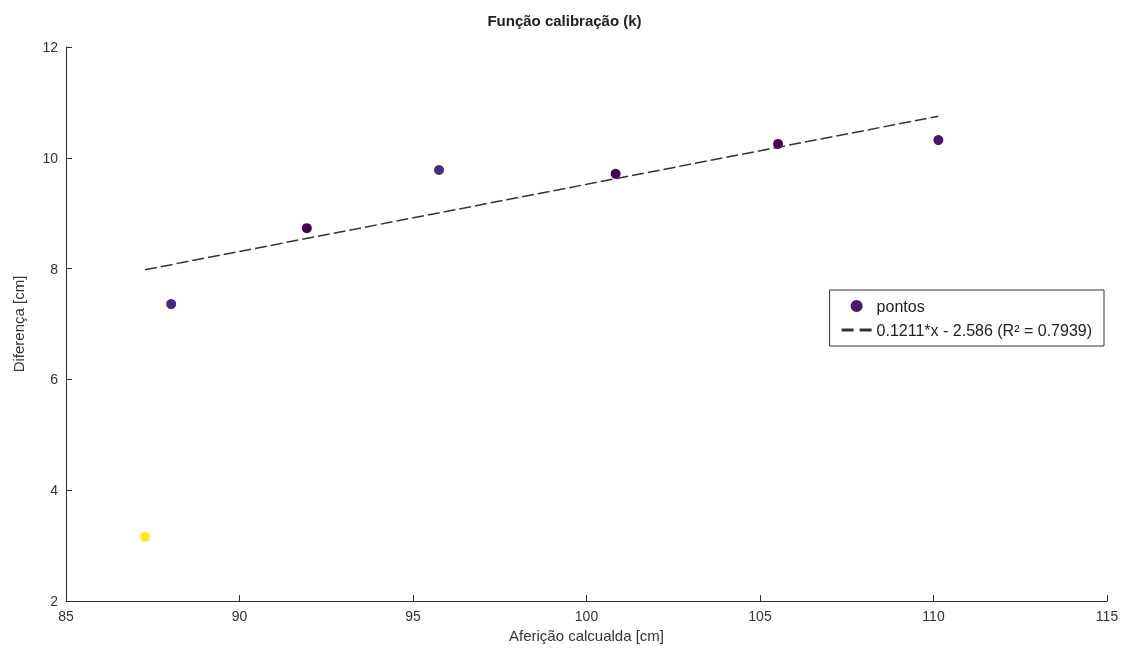 The image size is (1129, 656). What do you see at coordinates (586, 635) in the screenshot?
I see `x-axis-title: Aferição calcualda [cm]` at bounding box center [586, 635].